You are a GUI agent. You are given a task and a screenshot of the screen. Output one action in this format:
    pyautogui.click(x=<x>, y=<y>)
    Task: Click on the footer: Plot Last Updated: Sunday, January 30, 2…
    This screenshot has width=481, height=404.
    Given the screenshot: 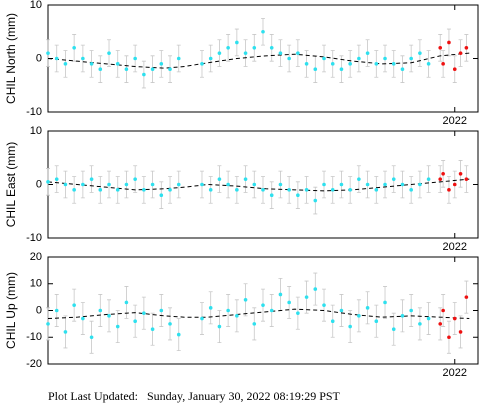 What is the action you would take?
    pyautogui.click(x=194, y=396)
    